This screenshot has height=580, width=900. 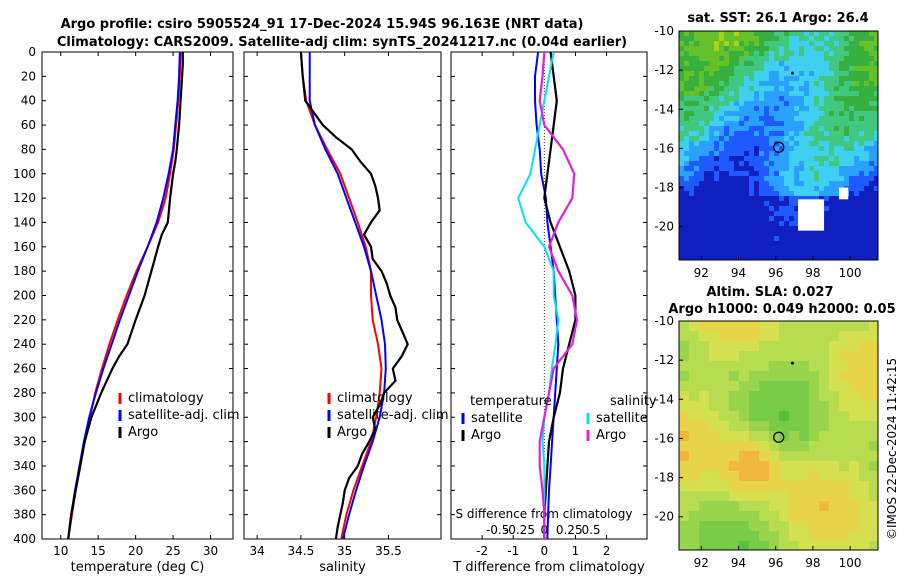 I want to click on legend-title-salinity: salinity, so click(x=633, y=401).